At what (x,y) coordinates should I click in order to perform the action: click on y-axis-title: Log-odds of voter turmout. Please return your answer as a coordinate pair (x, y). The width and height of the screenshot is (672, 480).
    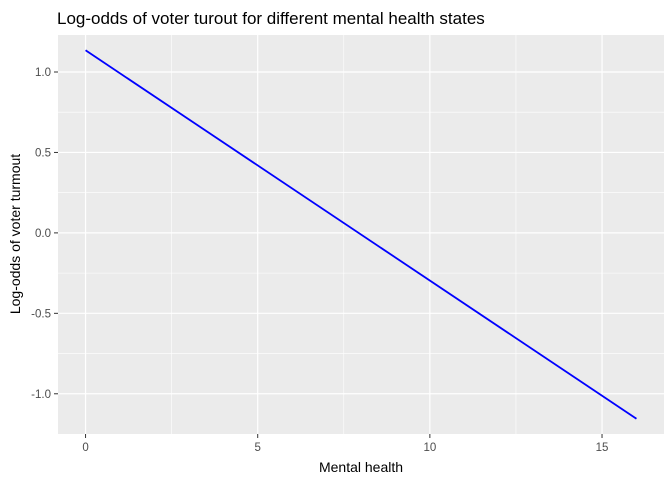
    Looking at the image, I should click on (15, 234).